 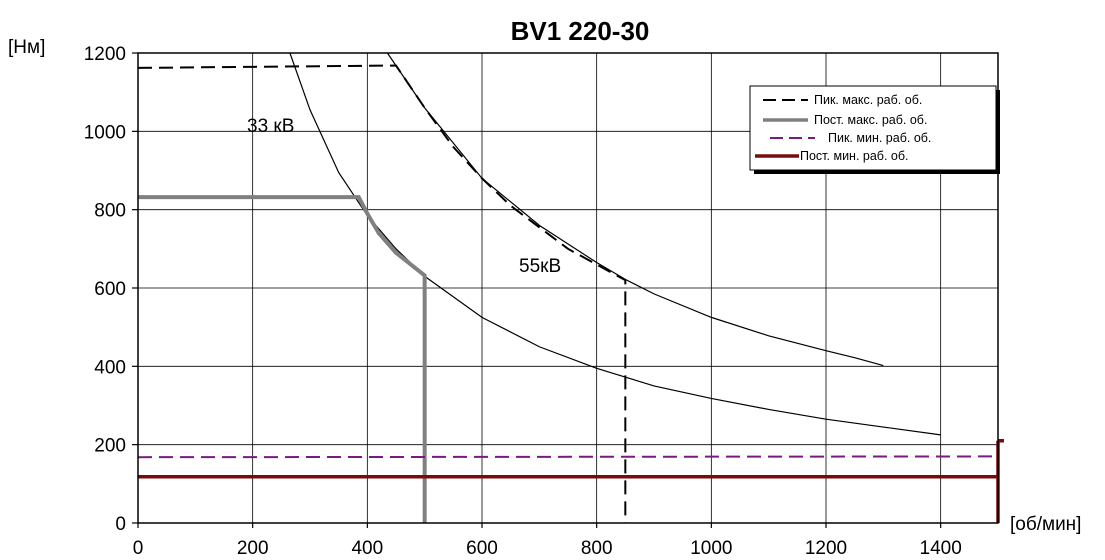 What do you see at coordinates (540, 266) in the screenshot?
I see `power-curve-label: 55кВ` at bounding box center [540, 266].